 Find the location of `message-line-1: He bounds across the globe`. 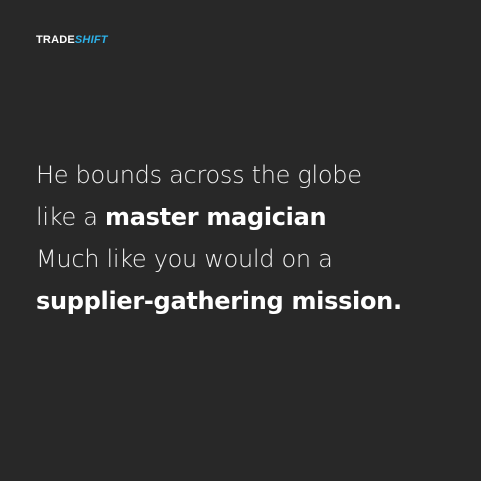

message-line-1: He bounds across the globe is located at coordinates (251, 175).